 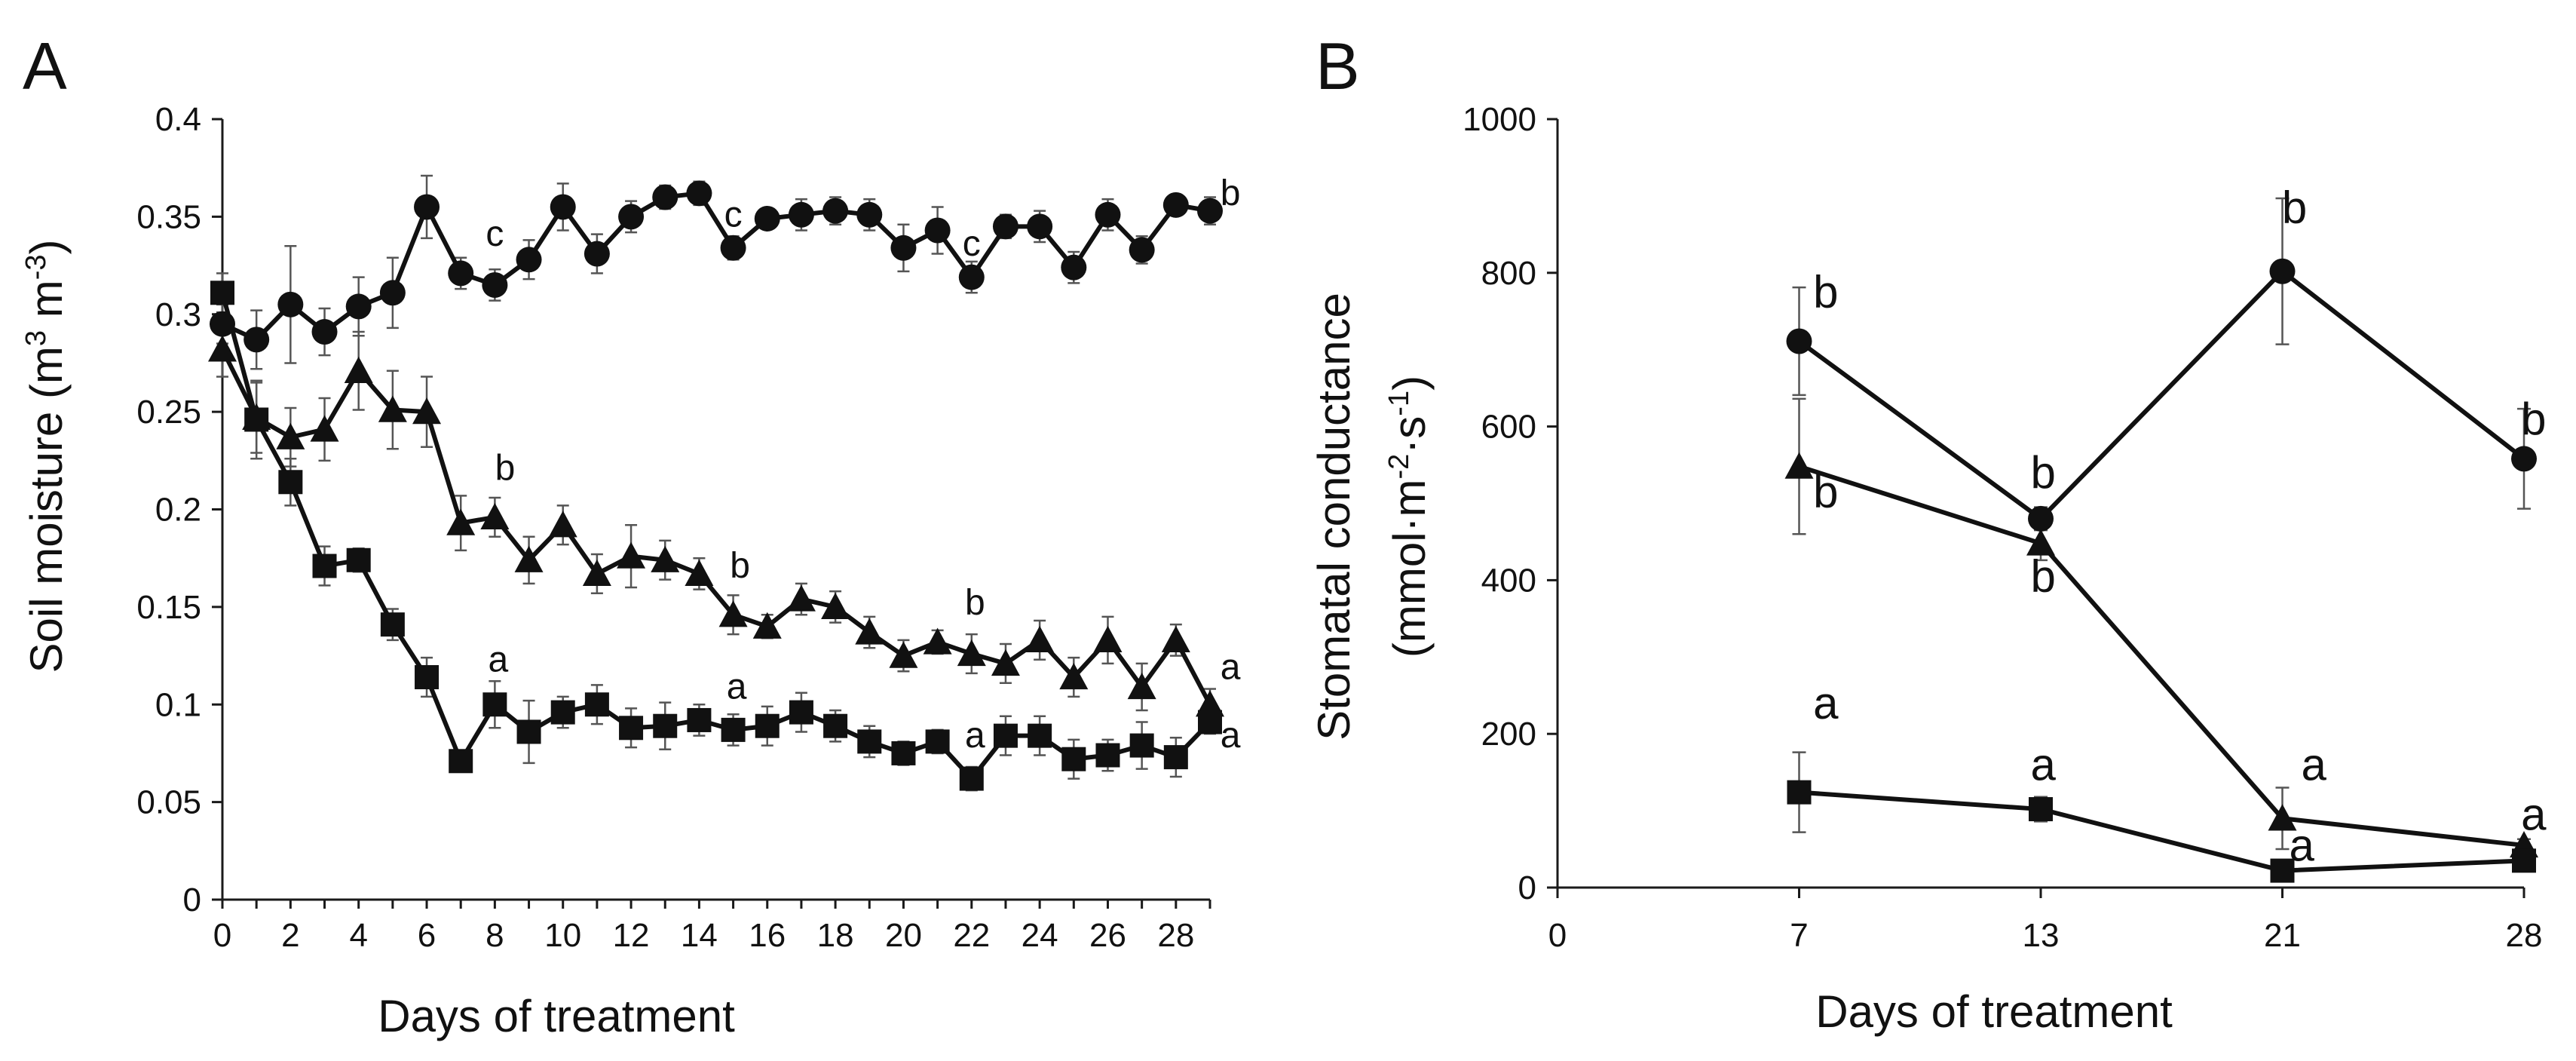 What do you see at coordinates (903, 935) in the screenshot?
I see `panel-a-x-tick-label: 20` at bounding box center [903, 935].